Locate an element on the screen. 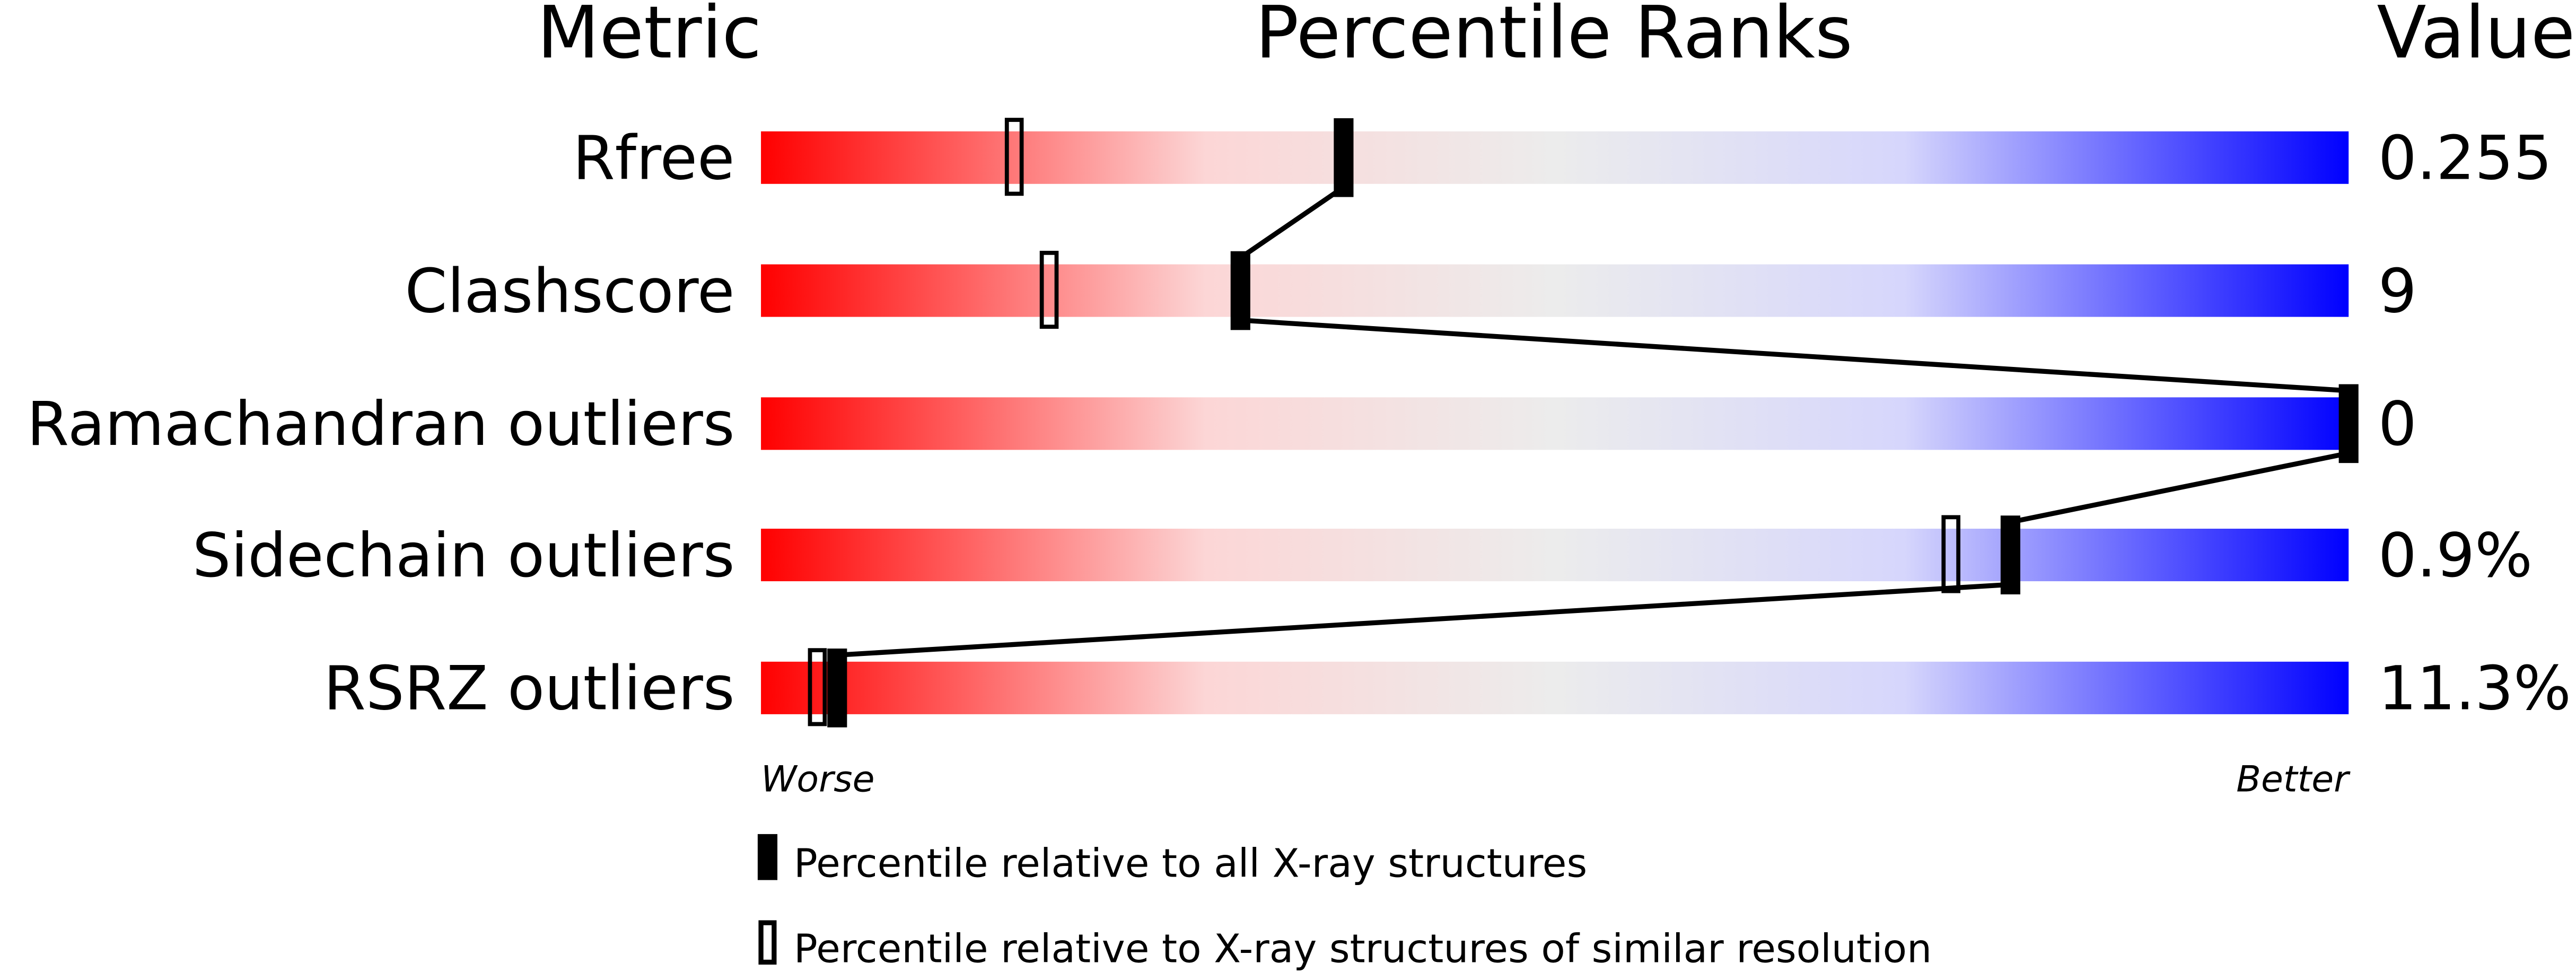 The height and width of the screenshot is (972, 2576). header-percentile-ranks: Percentile Ranks is located at coordinates (1554, 37).